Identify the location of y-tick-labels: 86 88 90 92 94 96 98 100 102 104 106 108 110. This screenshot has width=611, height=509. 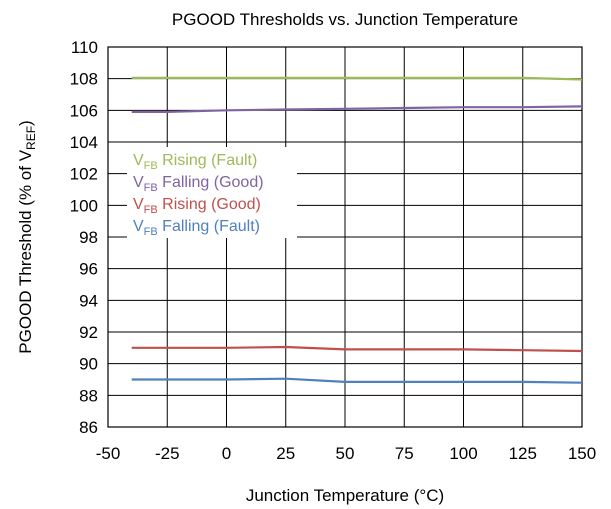
(84, 237).